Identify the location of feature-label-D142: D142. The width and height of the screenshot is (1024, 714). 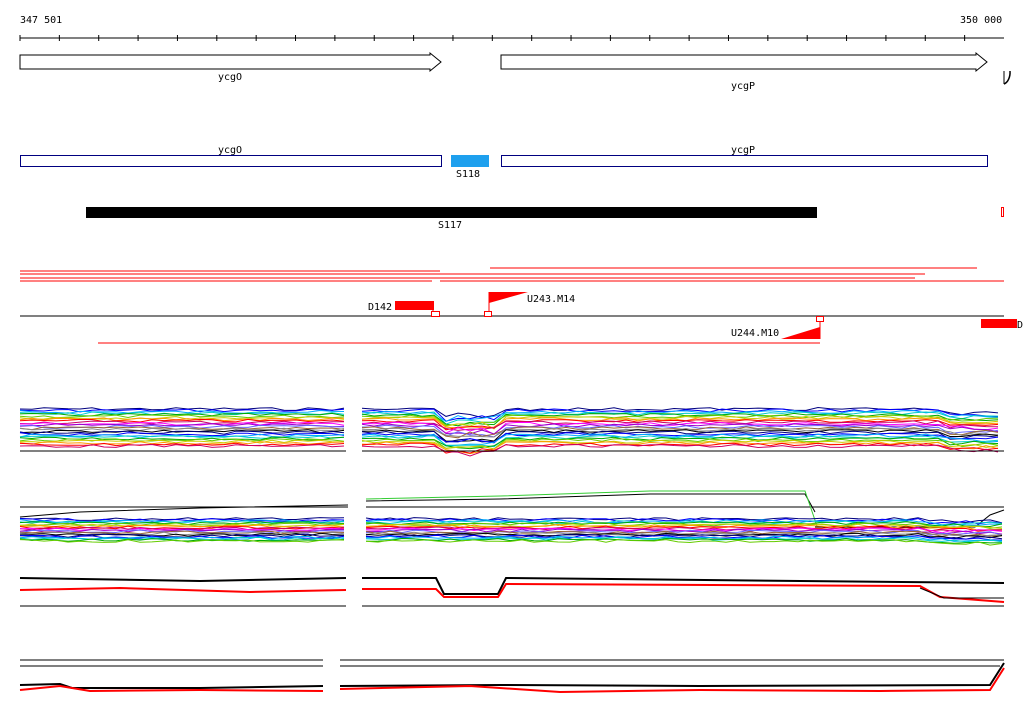
(380, 307).